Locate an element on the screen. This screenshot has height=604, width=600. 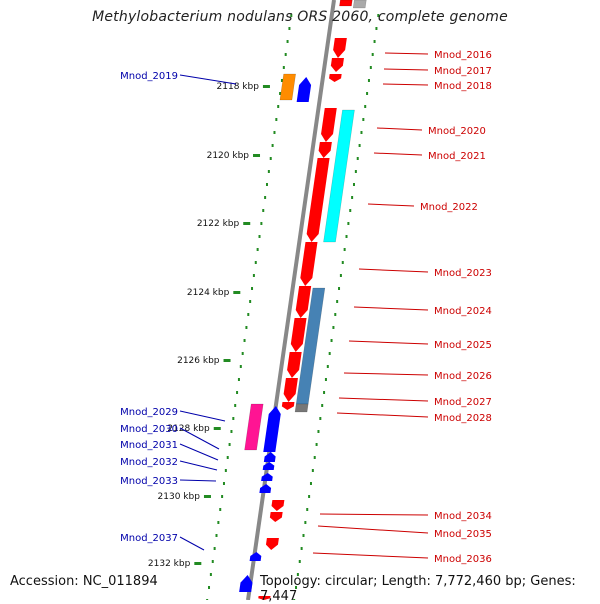
gene-label-mnod-2027: Mnod_2027 is located at coordinates (463, 402).